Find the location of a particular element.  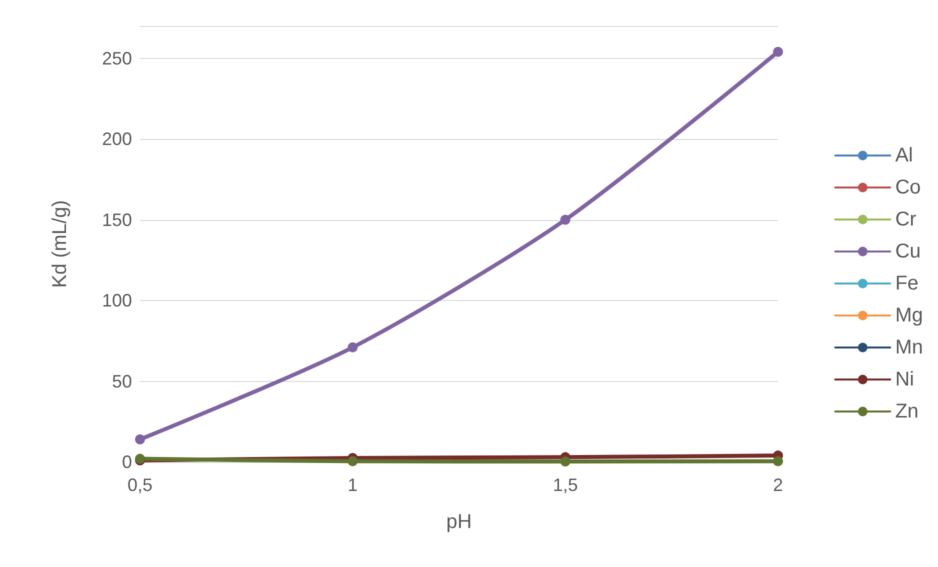

x-tick-label: 2 is located at coordinates (778, 485).